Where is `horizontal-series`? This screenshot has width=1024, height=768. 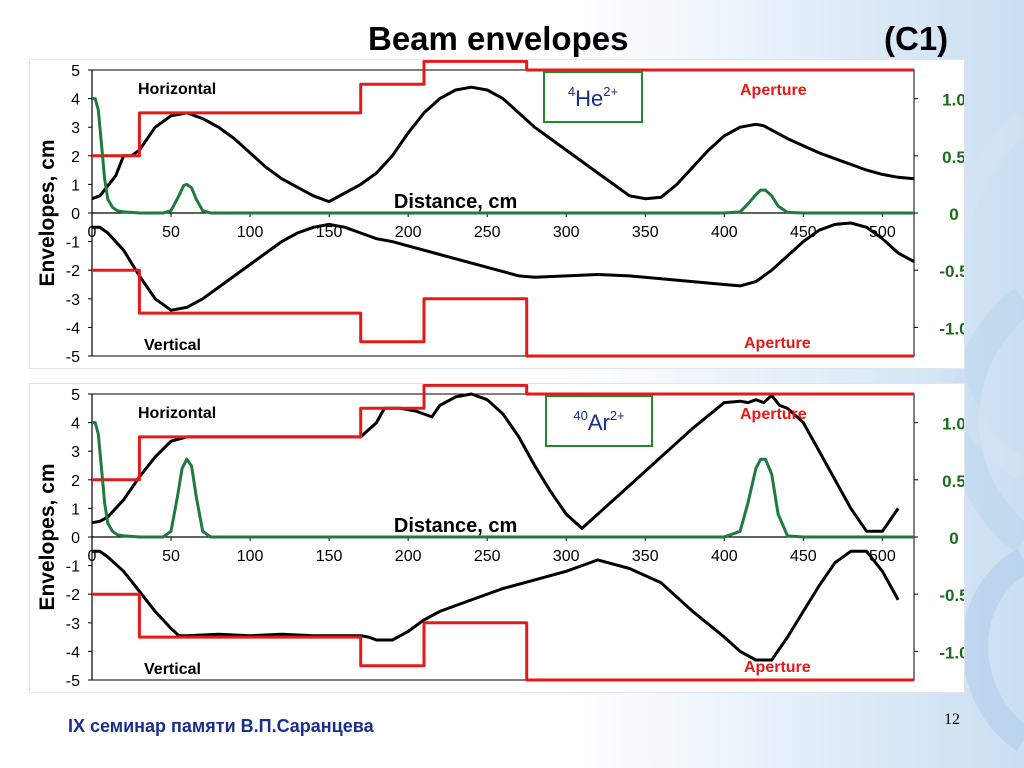
horizontal-series is located at coordinates (503, 144).